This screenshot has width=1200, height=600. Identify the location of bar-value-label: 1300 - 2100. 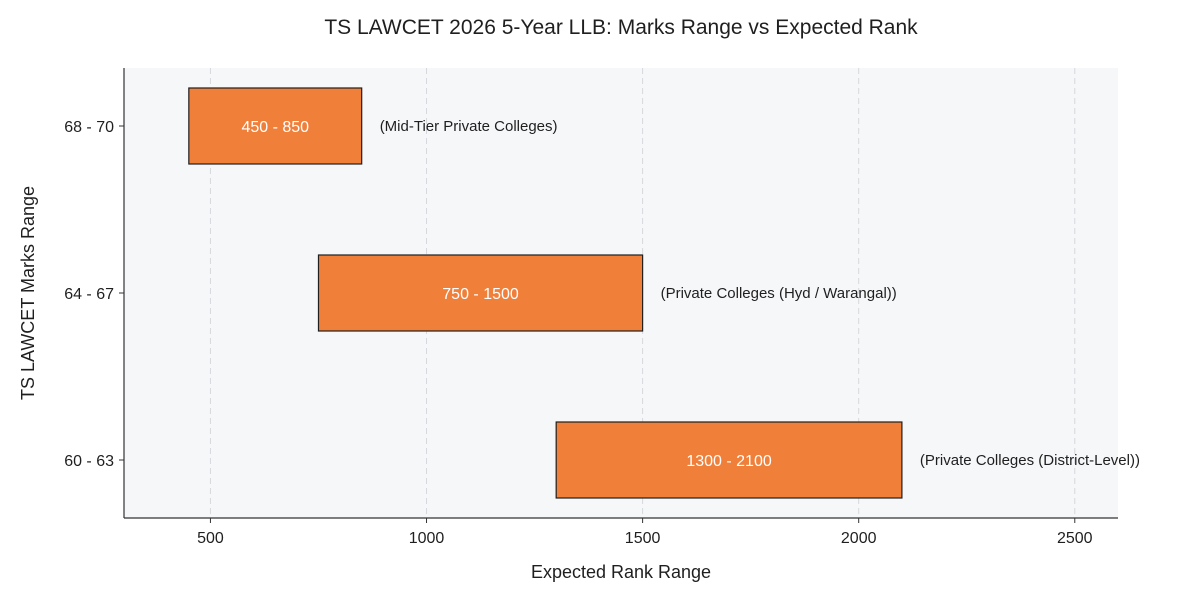
(729, 461).